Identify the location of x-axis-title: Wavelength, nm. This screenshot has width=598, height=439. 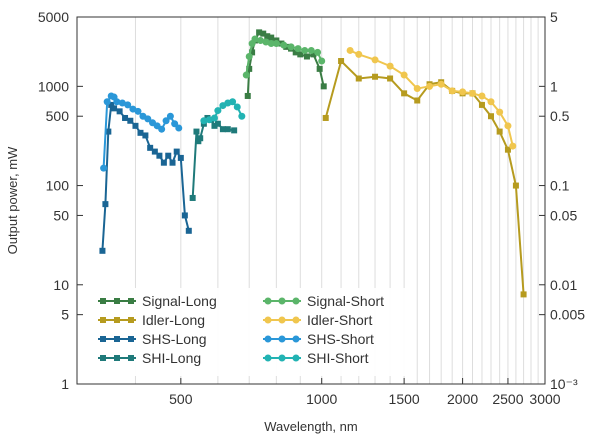
(310, 426).